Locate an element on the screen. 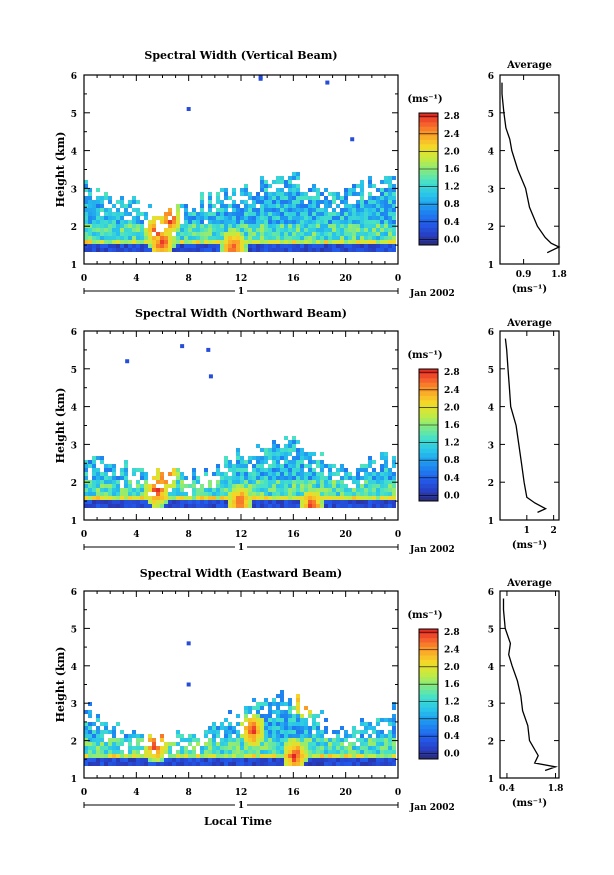  avg-y-tick-label: 1 is located at coordinates (491, 266).